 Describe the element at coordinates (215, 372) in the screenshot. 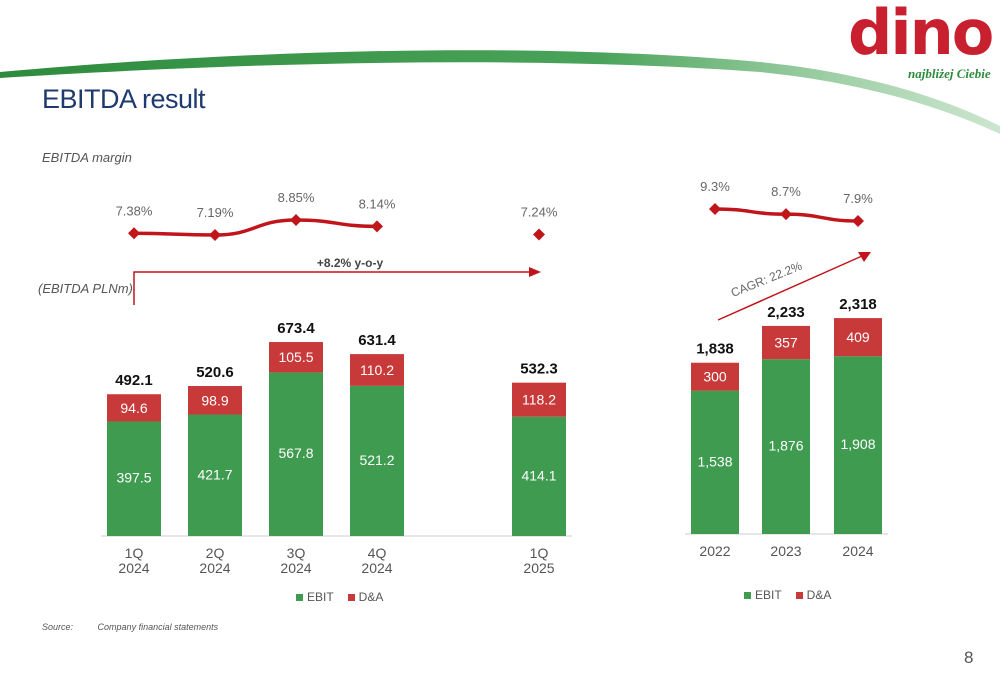

I see `total-value-label: 520.6` at that location.